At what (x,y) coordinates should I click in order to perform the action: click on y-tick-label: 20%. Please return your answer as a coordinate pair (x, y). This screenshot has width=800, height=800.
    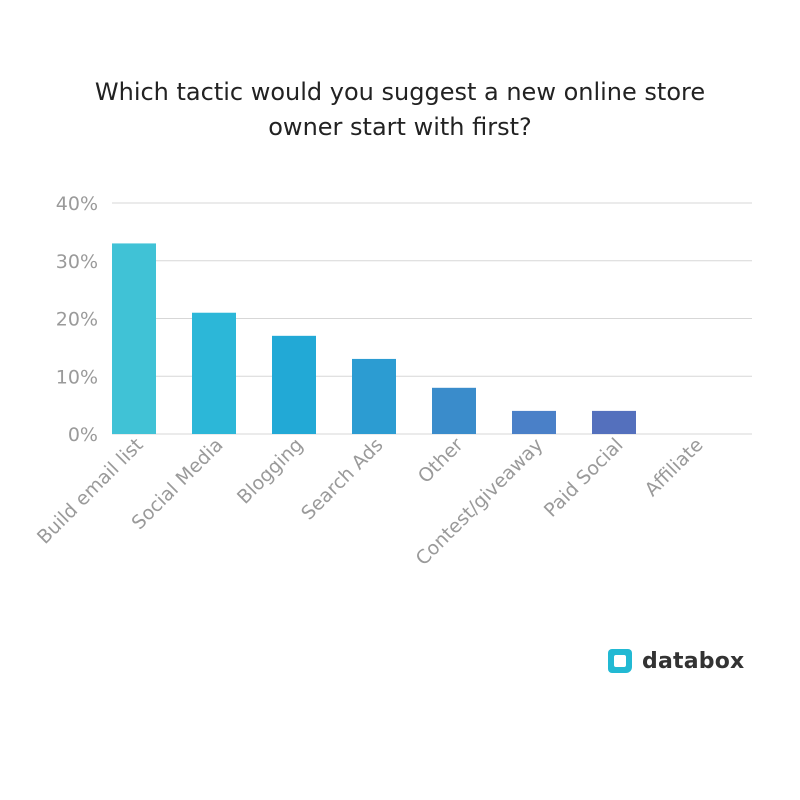
    Looking at the image, I should click on (77, 320).